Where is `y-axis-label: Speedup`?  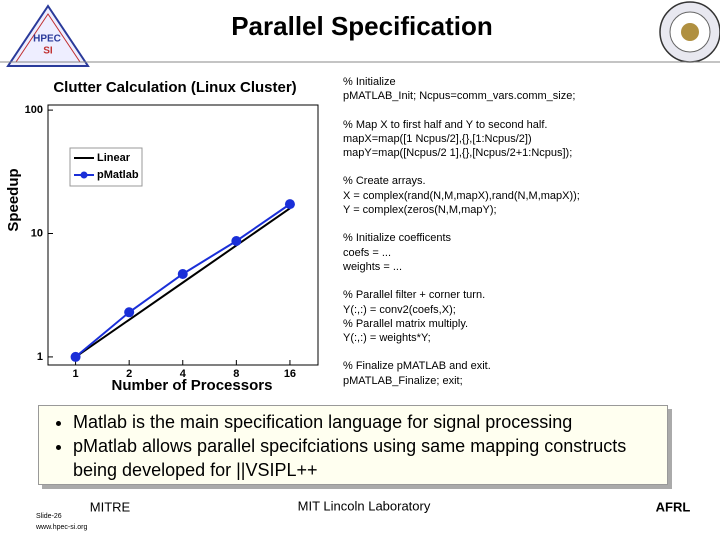 y-axis-label: Speedup is located at coordinates (13, 199).